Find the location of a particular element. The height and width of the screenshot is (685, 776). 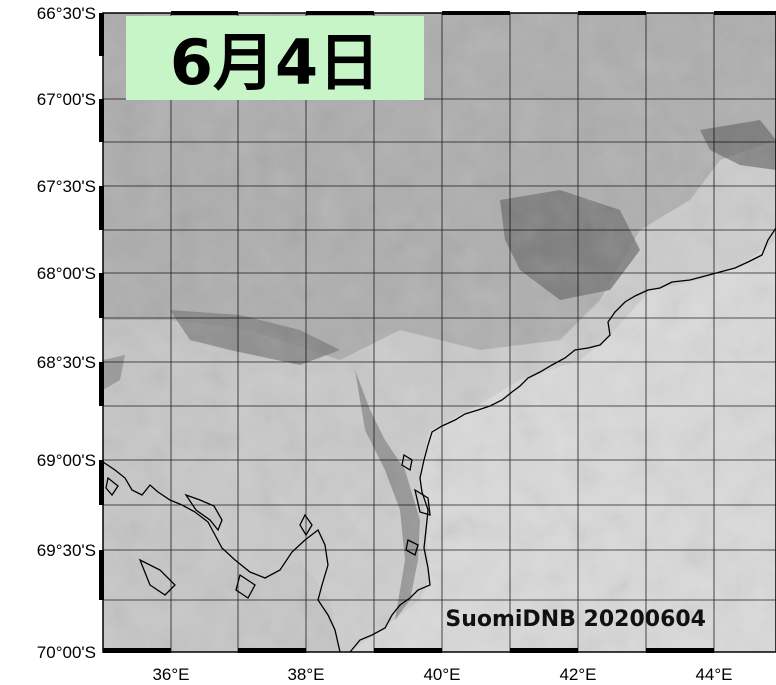

lon-label: 42°E is located at coordinates (577, 674).